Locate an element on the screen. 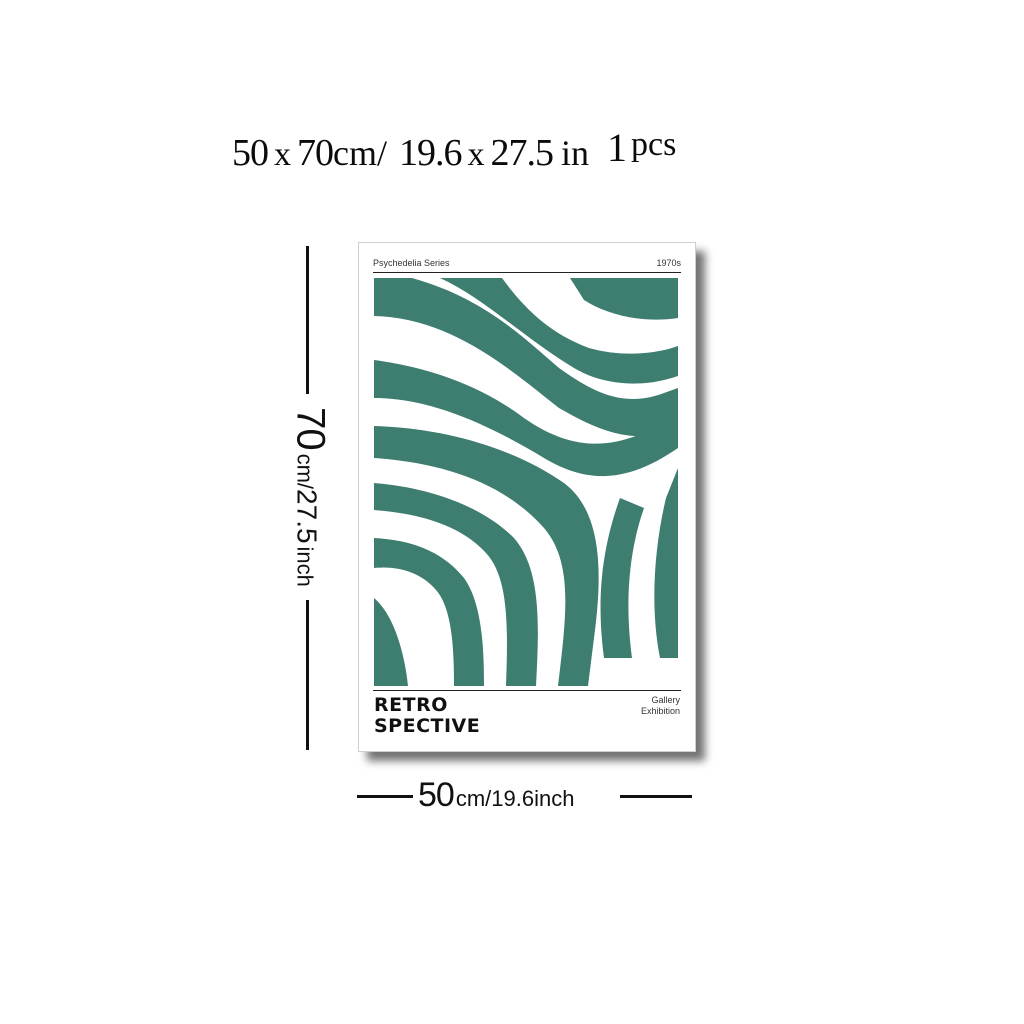 Image resolution: width=1024 pixels, height=1024 pixels. unit-in: in is located at coordinates (574, 153).